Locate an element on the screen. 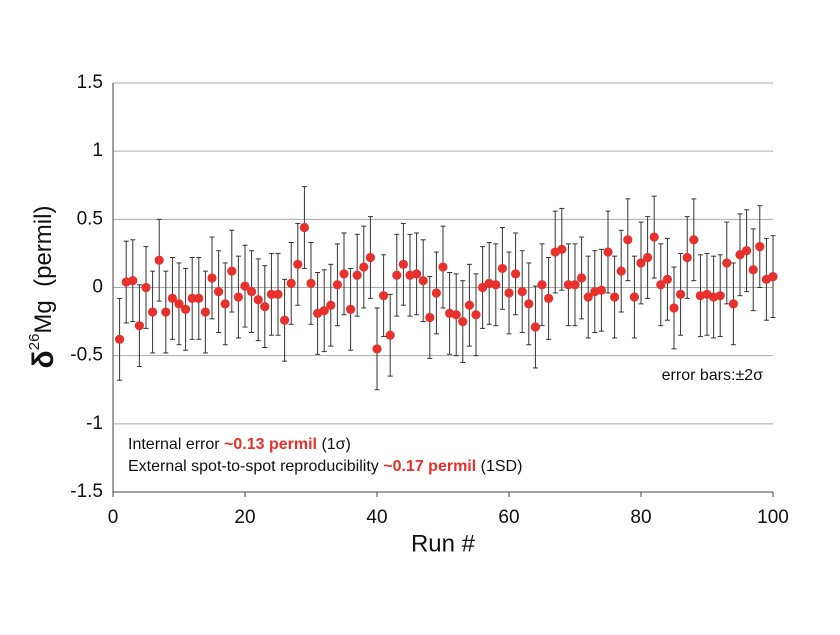  note: Internal error ~0.13 permil (1σ) is located at coordinates (239, 444).